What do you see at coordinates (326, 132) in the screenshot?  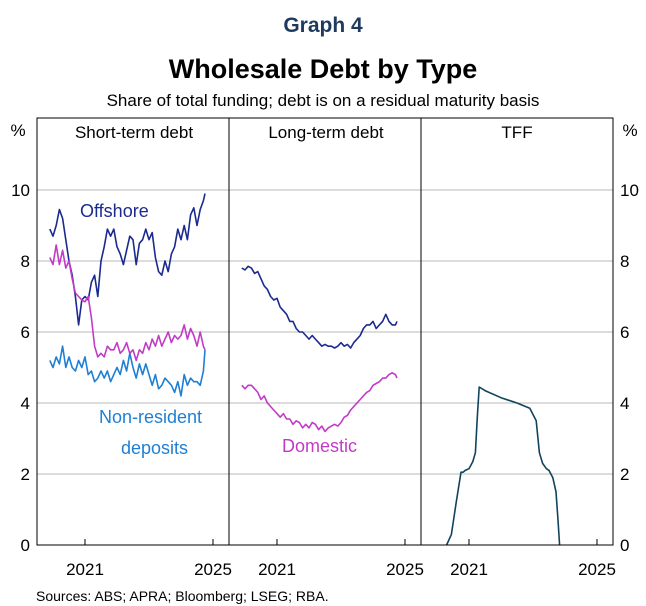 I see `panel-title-long-term: Long-term debt` at bounding box center [326, 132].